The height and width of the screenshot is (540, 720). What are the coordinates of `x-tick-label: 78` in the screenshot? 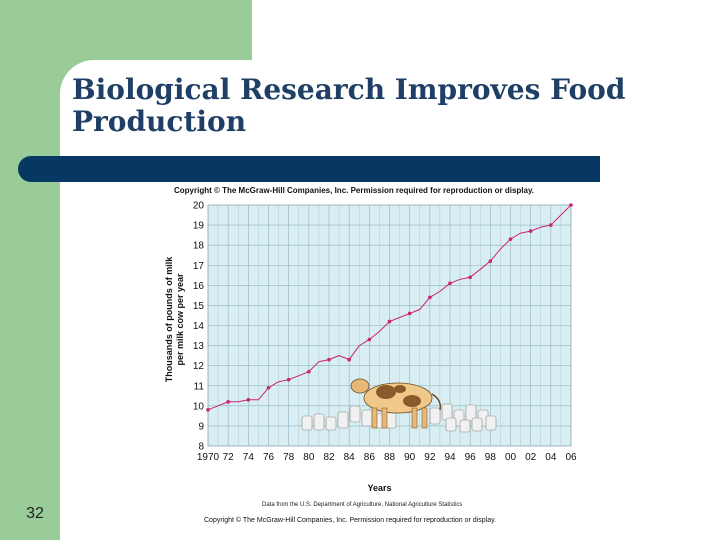 It's located at (289, 457).